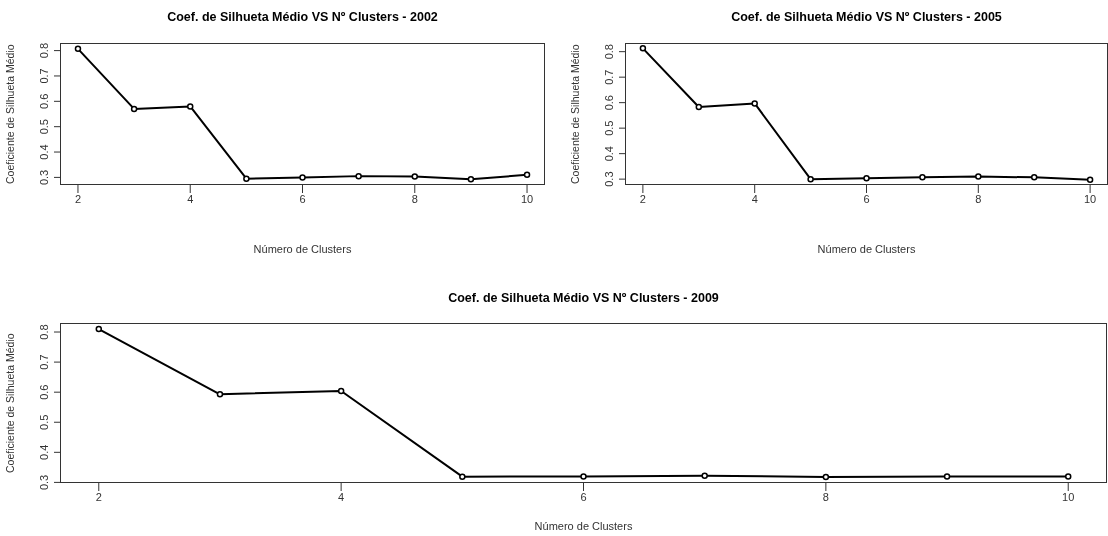  I want to click on chart-title: Coef. de Silhueta Médio VS Nº Clusters - 2002, so click(302, 17).